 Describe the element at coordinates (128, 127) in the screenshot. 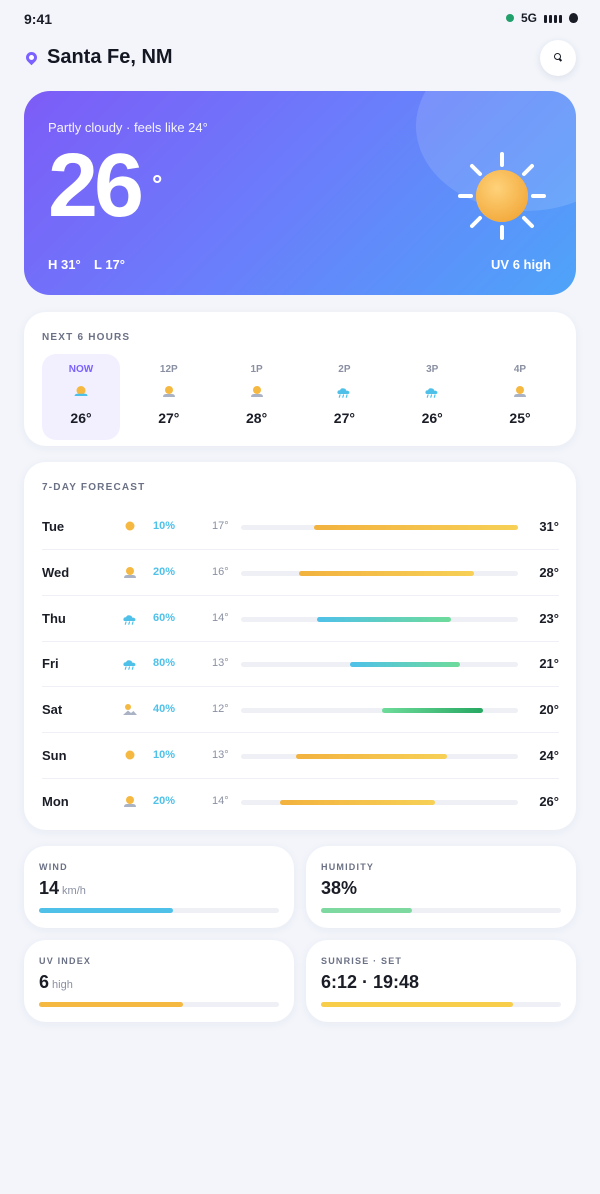

I see `current-condition: Partly cloudy · feels like 24°` at that location.